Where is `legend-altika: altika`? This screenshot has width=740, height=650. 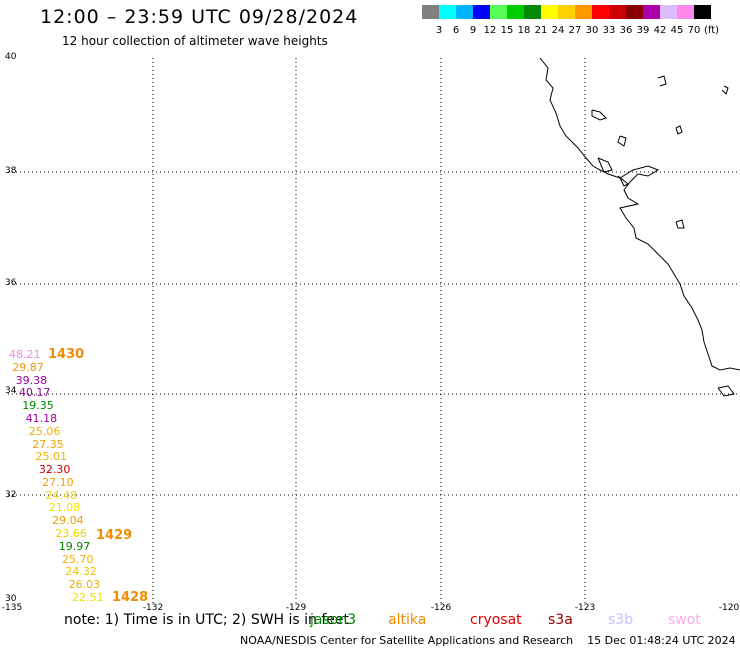
legend-altika: altika is located at coordinates (407, 620).